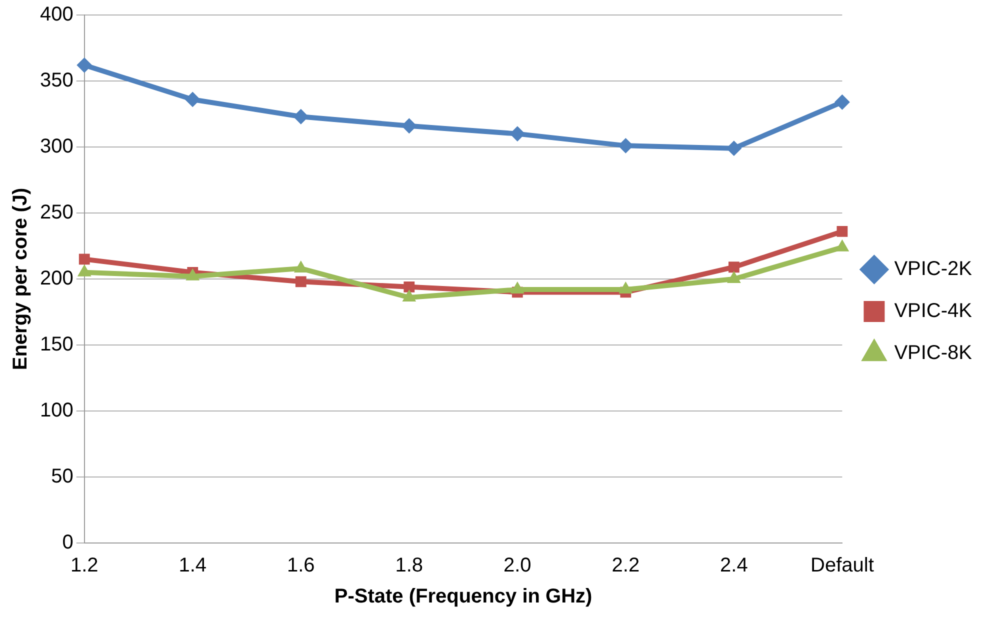 Image resolution: width=992 pixels, height=618 pixels. Describe the element at coordinates (57, 213) in the screenshot. I see `y-tick-label: 250` at that location.